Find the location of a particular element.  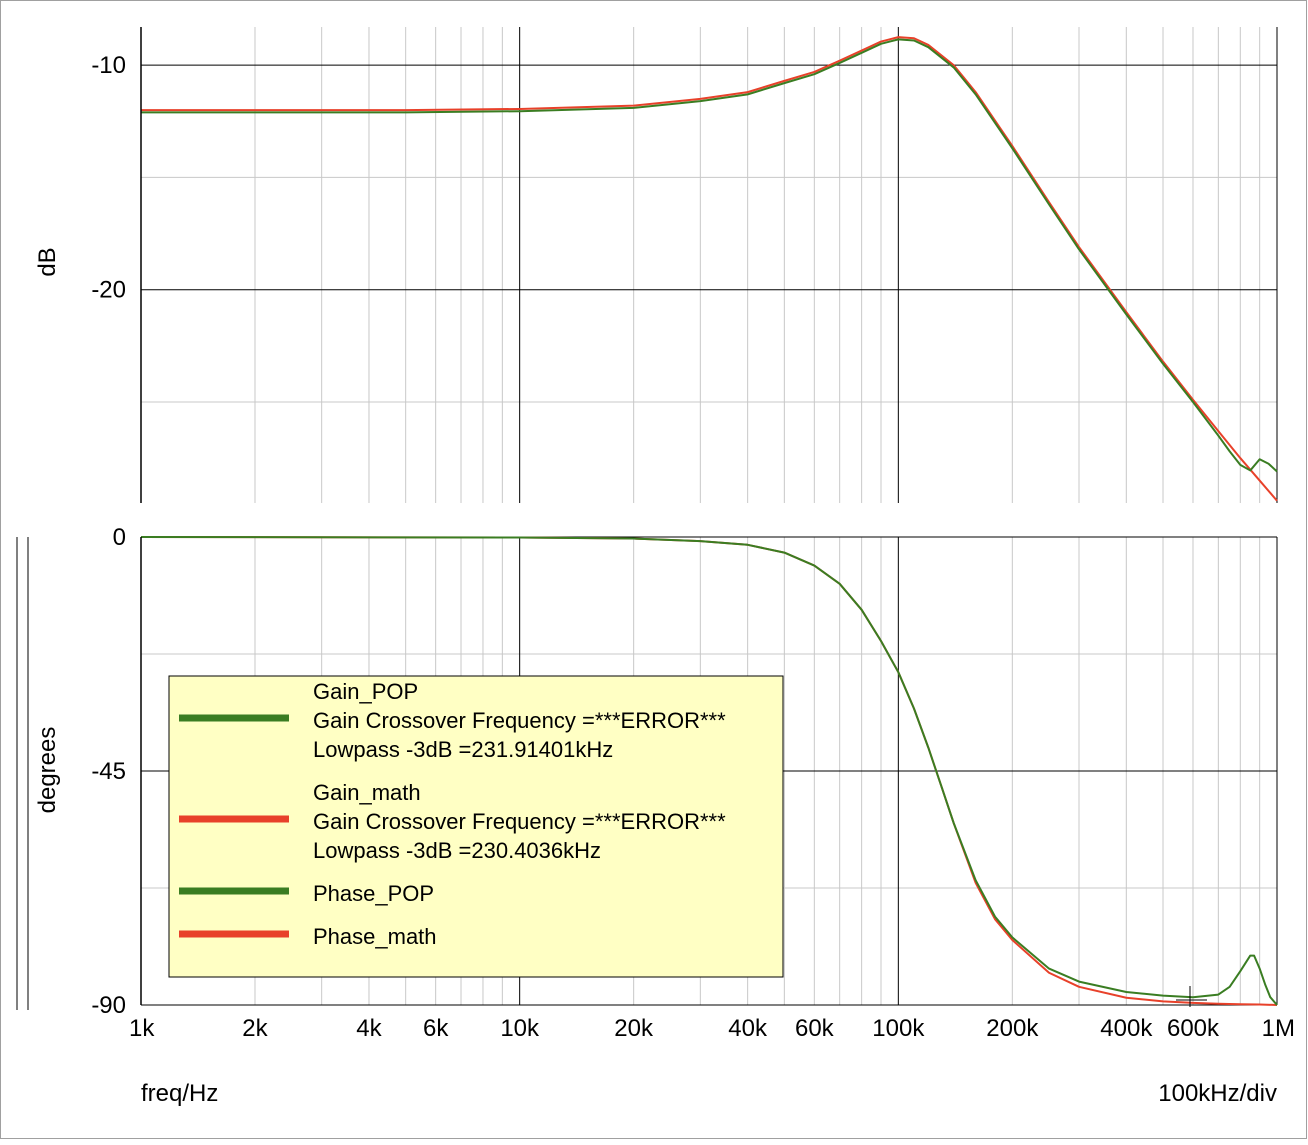

x-tick-label: 2k is located at coordinates (255, 1028).